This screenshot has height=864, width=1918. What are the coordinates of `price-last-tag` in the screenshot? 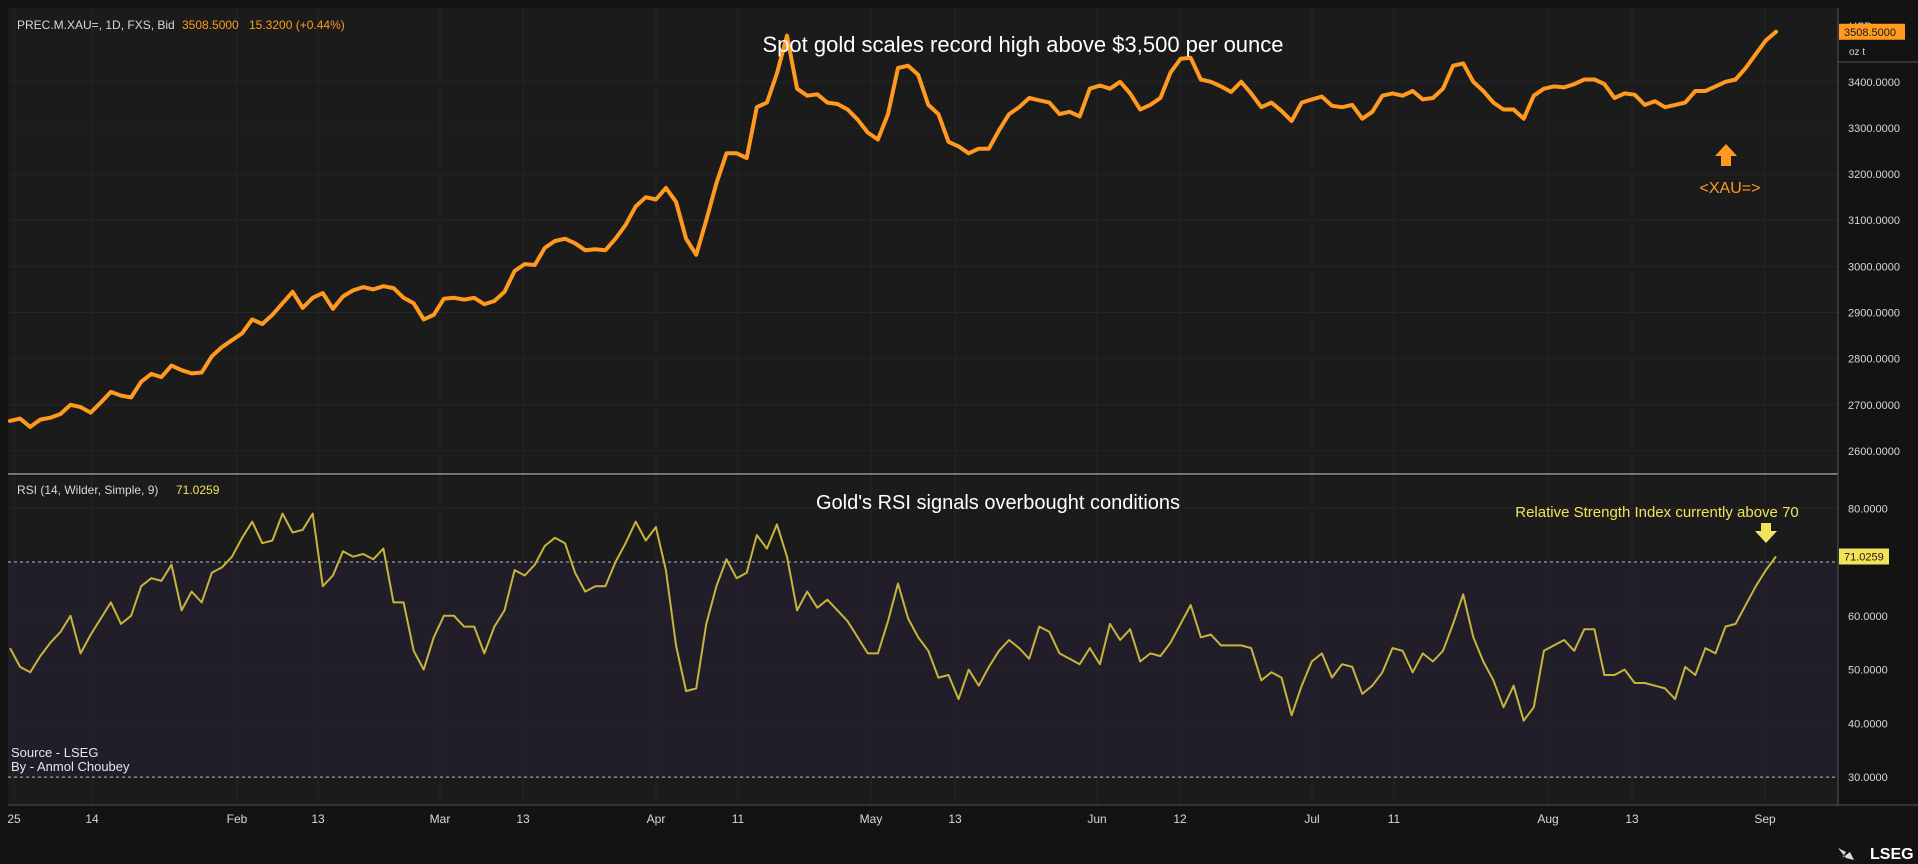 It's located at (1872, 31).